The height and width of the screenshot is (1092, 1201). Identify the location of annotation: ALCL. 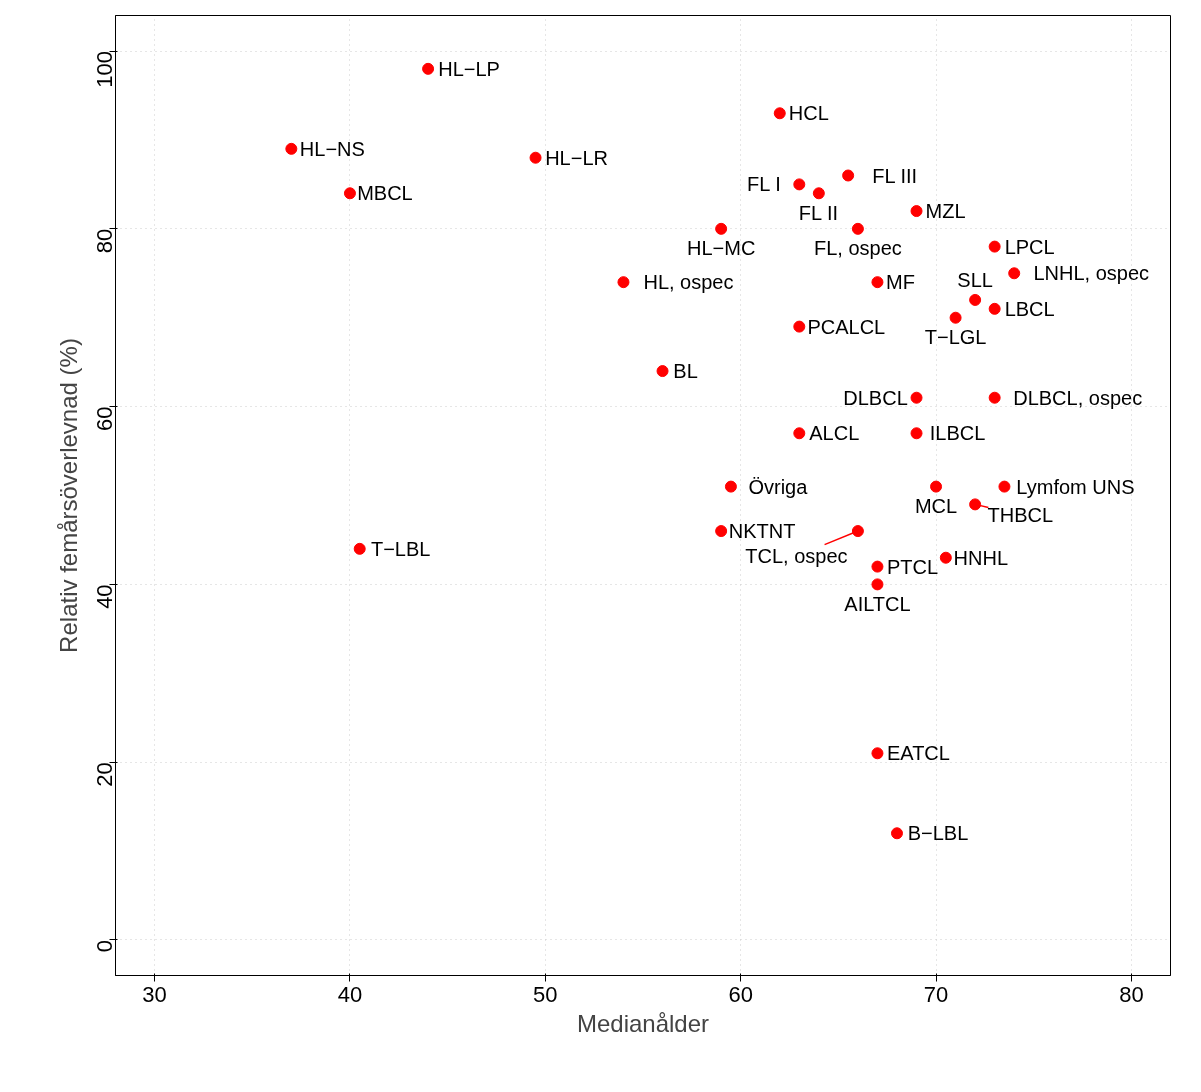
(834, 433).